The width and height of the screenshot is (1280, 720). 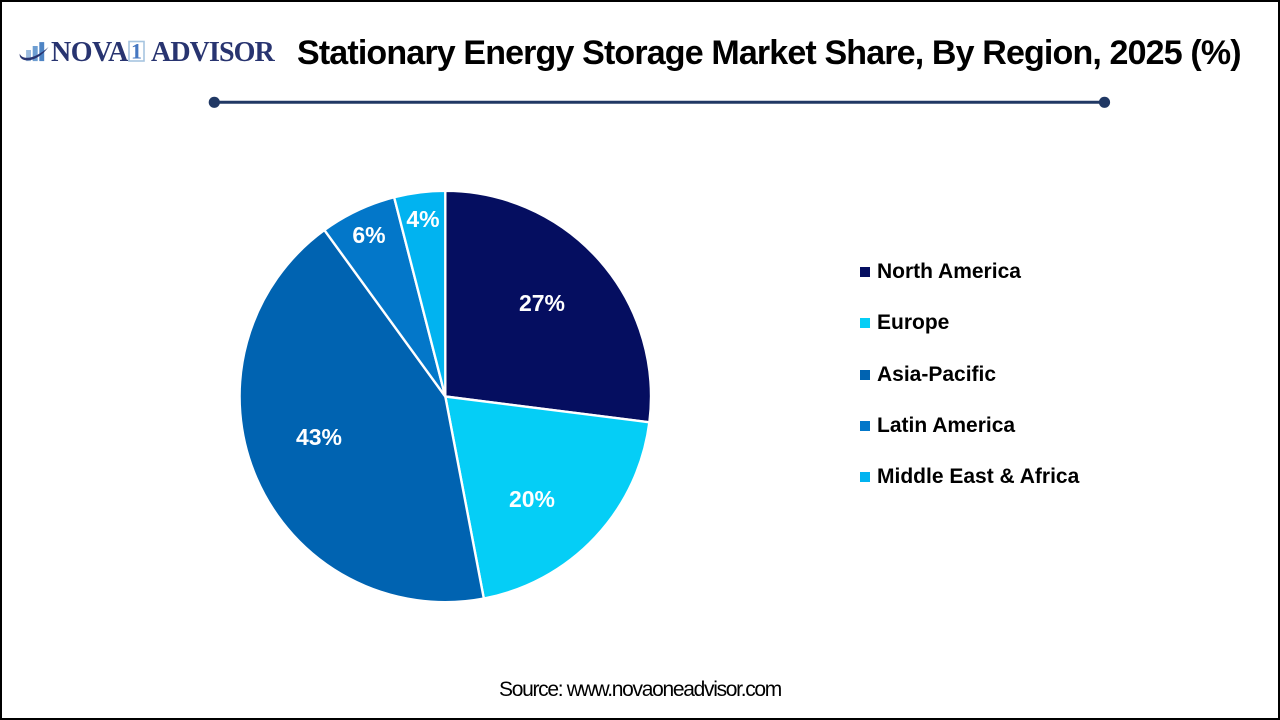 I want to click on svg-text: 20%, so click(x=532, y=499).